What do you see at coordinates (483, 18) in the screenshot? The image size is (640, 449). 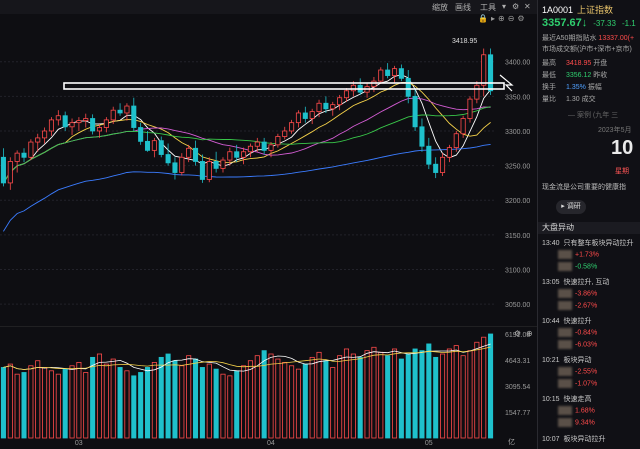 I see `lock-icon: 🔒` at bounding box center [483, 18].